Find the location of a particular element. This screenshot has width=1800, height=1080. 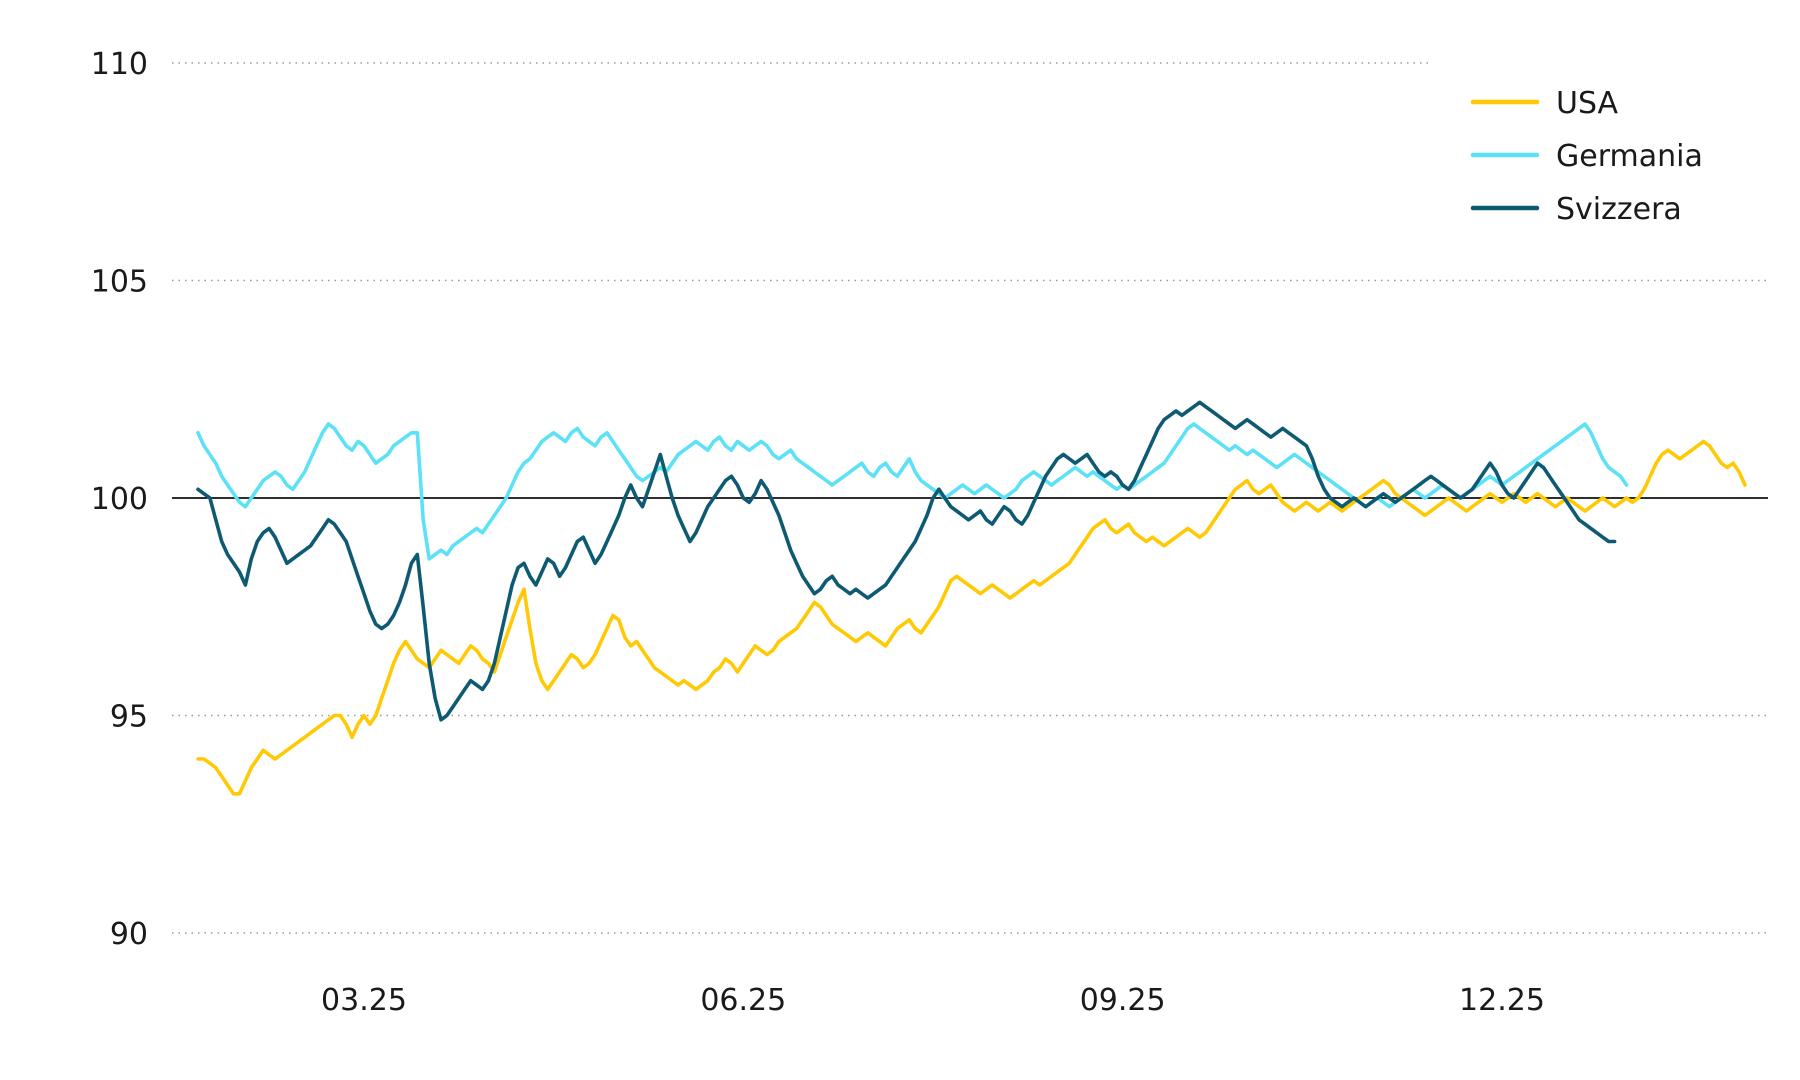

legend: USA Germania Svizzera is located at coordinates (1586, 156).